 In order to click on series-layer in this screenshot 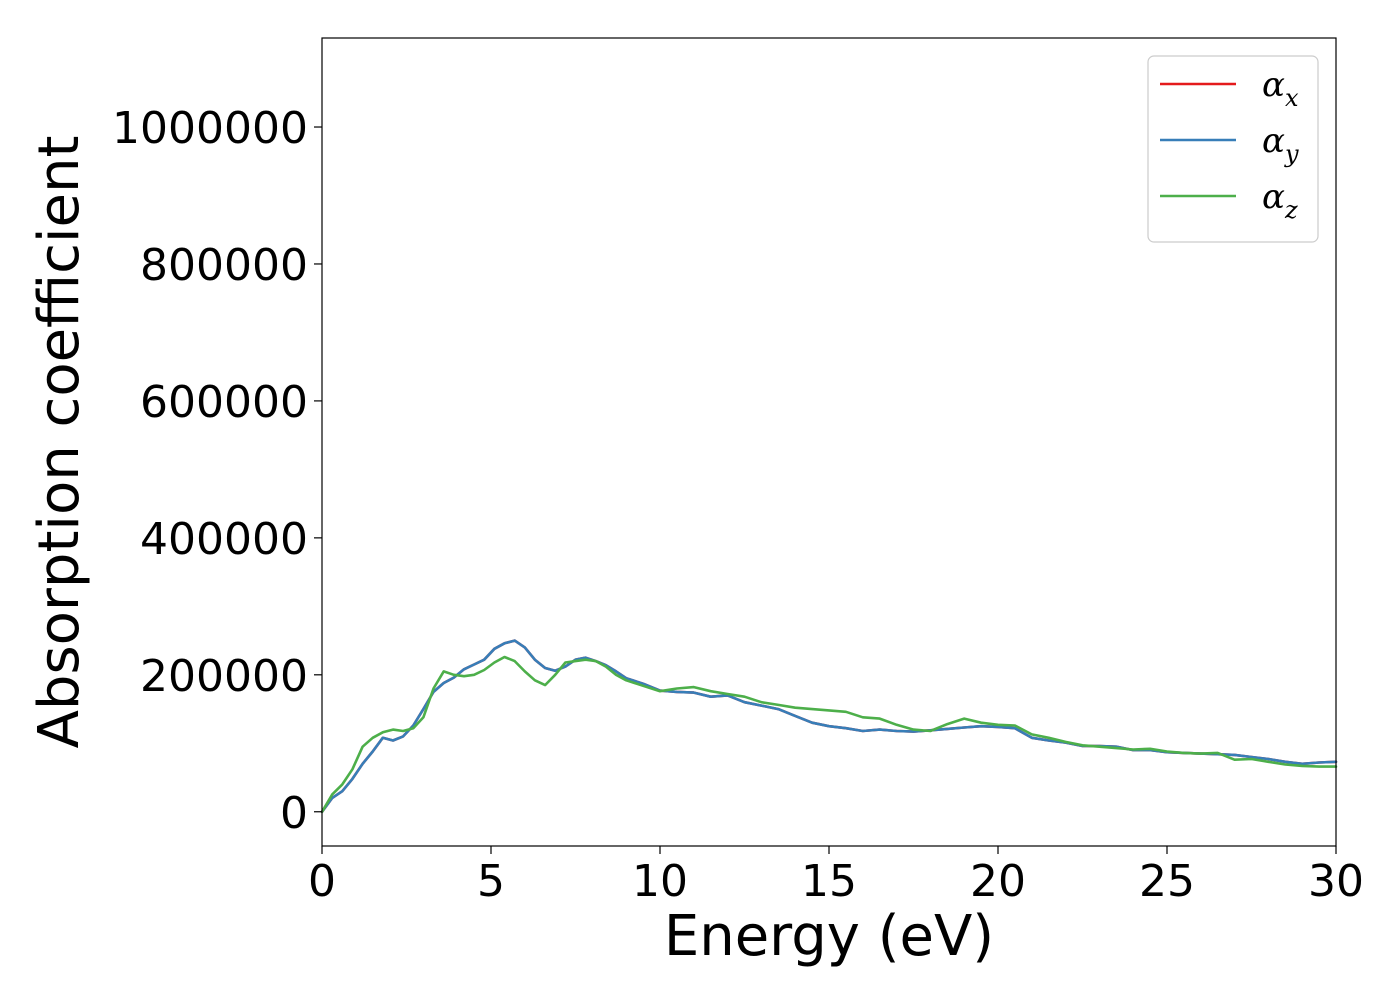, I will do `click(829, 726)`.